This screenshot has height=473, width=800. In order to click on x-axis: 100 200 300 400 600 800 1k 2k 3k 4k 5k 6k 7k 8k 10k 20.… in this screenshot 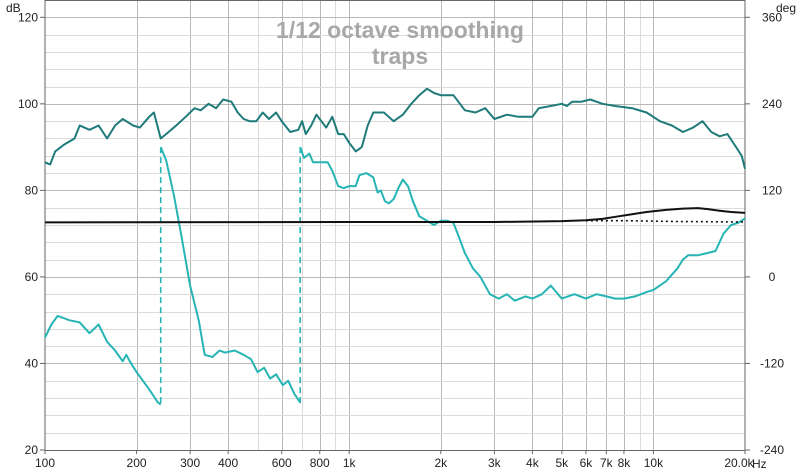, I will do `click(395, 460)`.